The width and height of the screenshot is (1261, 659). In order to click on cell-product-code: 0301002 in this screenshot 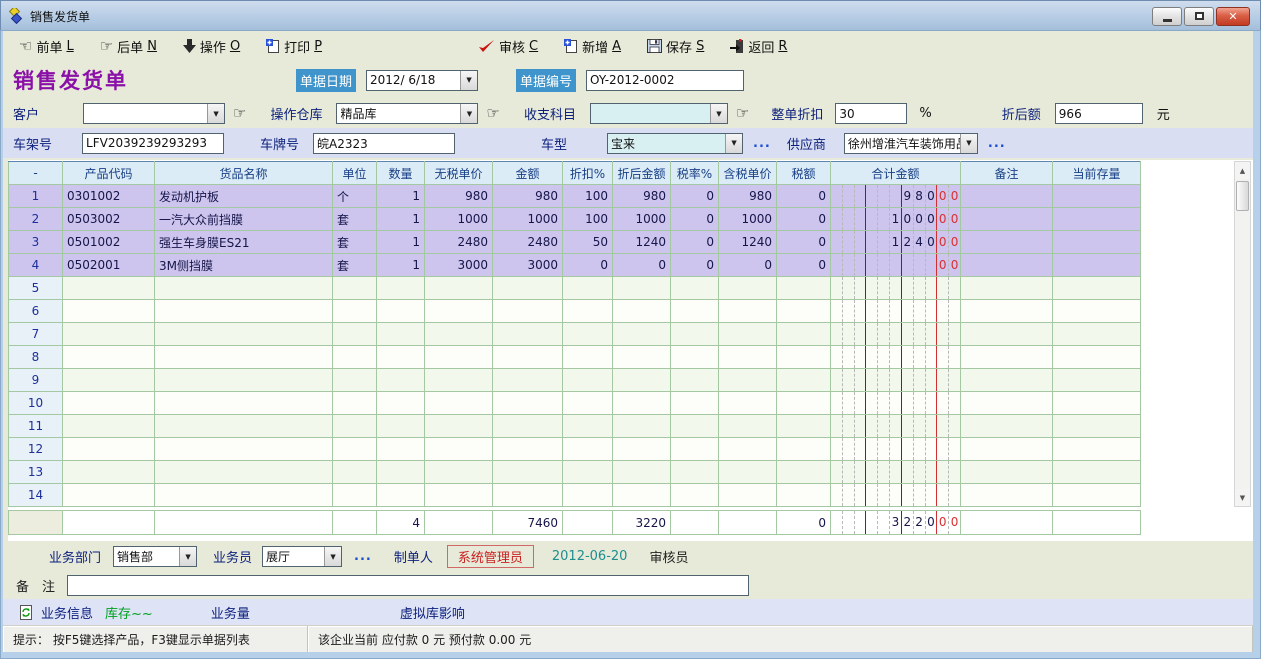, I will do `click(108, 196)`.